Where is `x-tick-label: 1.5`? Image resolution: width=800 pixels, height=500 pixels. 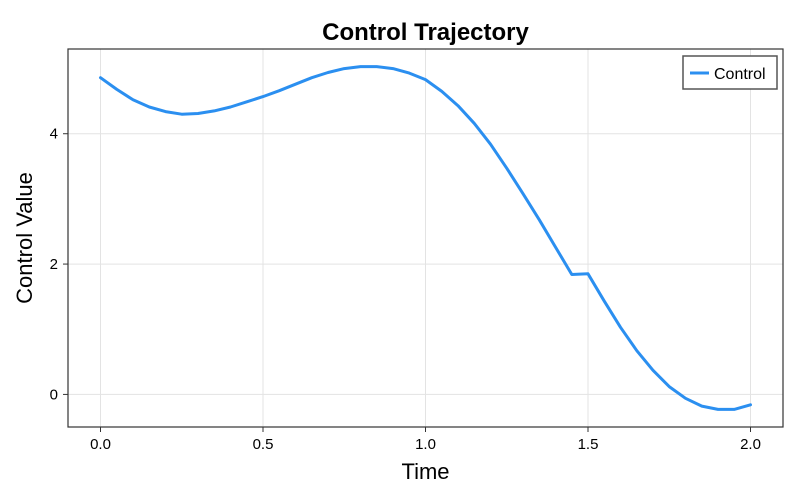
x-tick-label: 1.5 is located at coordinates (588, 444).